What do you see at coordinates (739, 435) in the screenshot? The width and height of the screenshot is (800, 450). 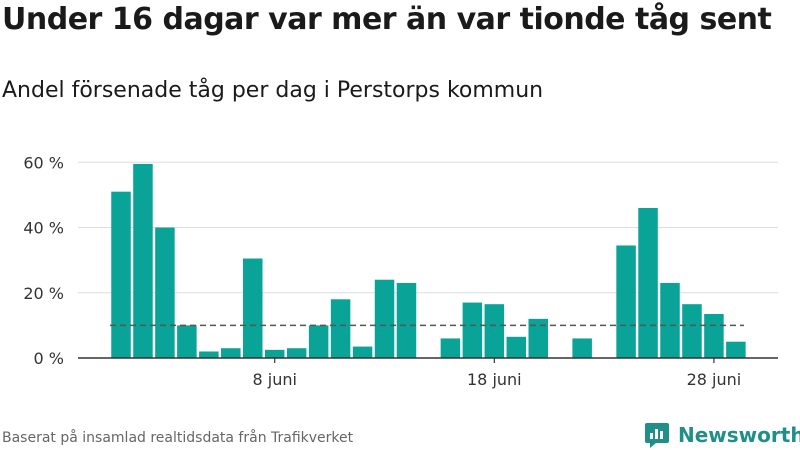 I see `brand-name: Newsworthy` at bounding box center [739, 435].